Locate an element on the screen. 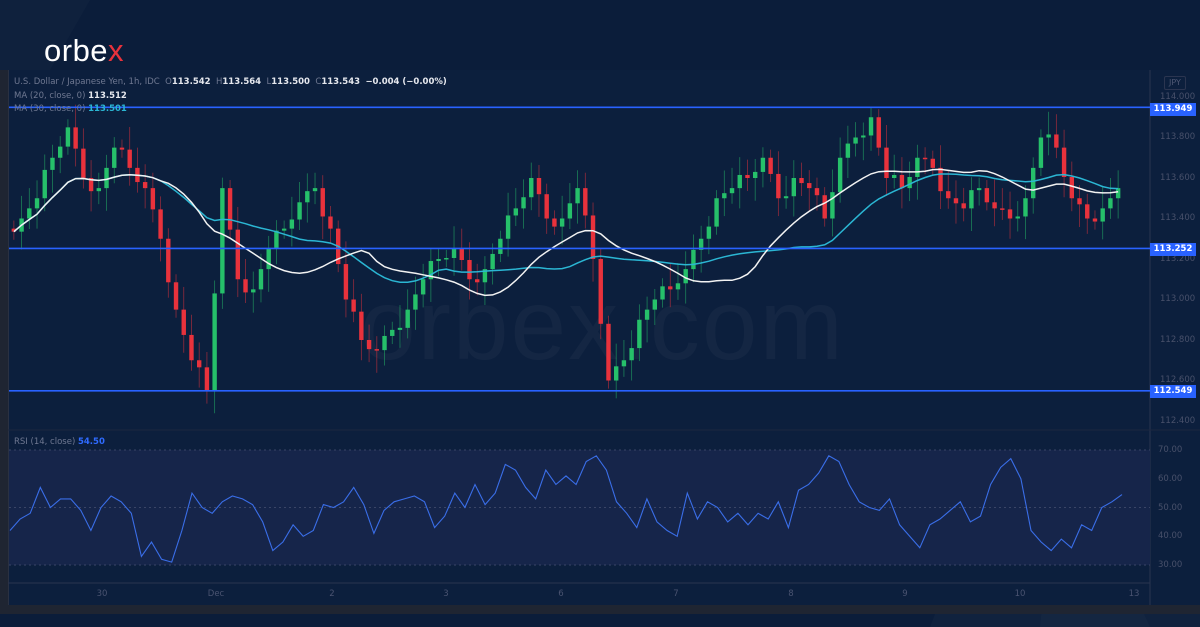 The height and width of the screenshot is (627, 1200). x-tick: 2 is located at coordinates (332, 594).